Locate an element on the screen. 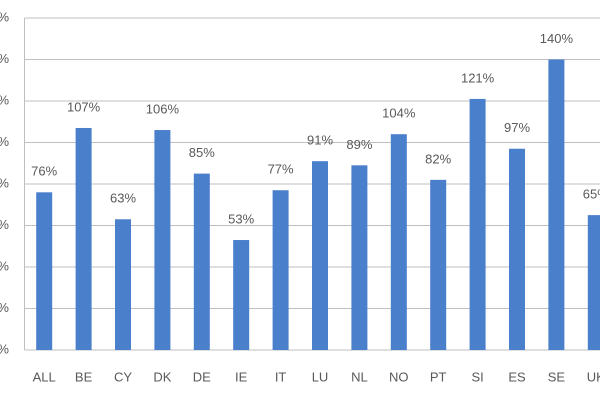  x-tick-label: DE is located at coordinates (202, 376).